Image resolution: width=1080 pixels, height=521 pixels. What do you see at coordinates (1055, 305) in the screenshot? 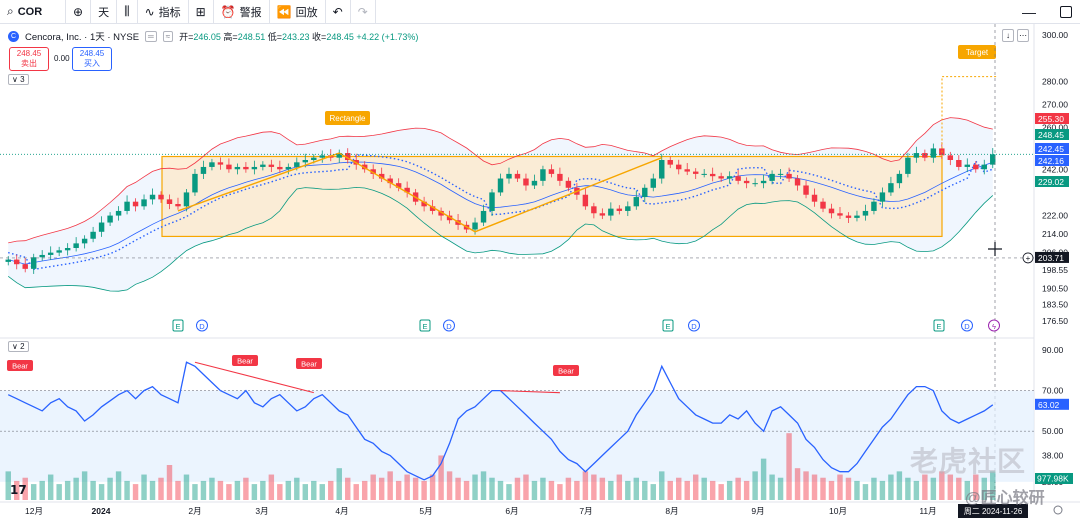
I see `price-tick-label: 183.50` at bounding box center [1055, 305].